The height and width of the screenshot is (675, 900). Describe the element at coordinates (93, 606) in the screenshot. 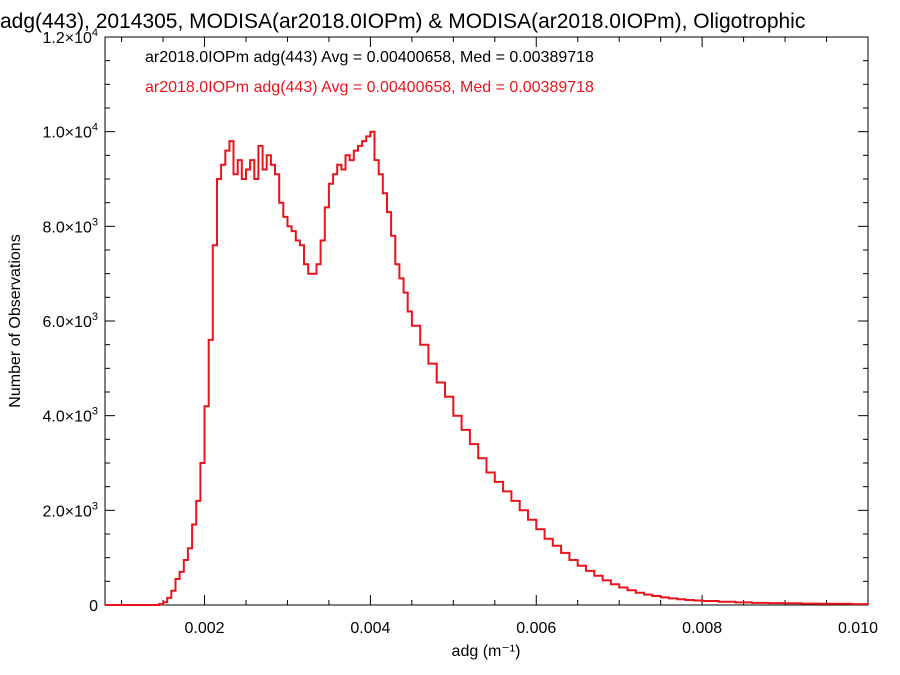

I see `y-tick-label: 0` at that location.